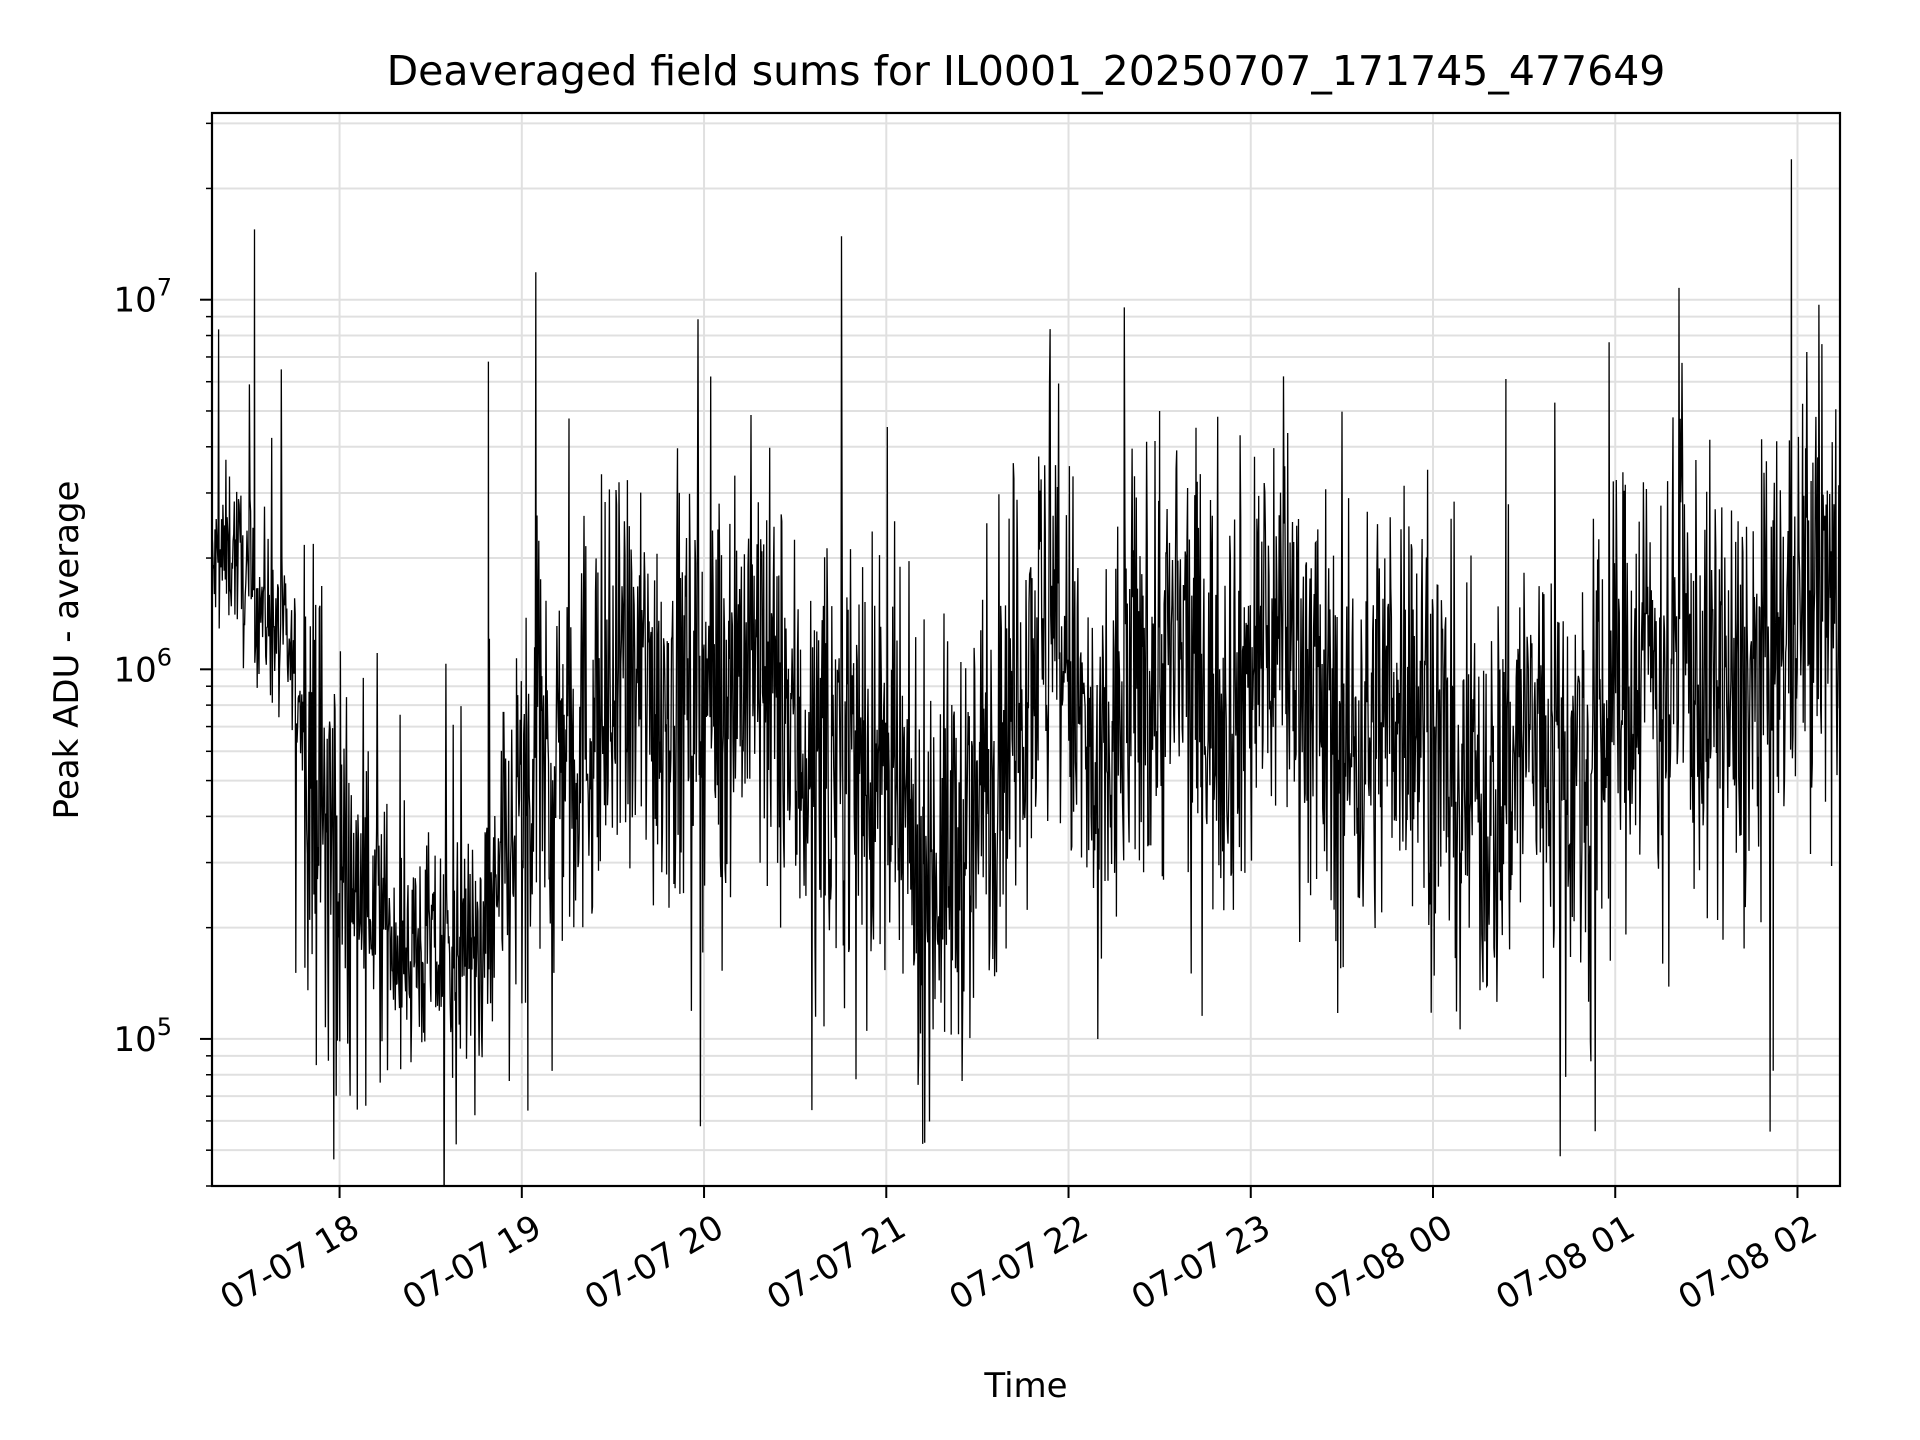 The width and height of the screenshot is (1920, 1440). What do you see at coordinates (1025, 1386) in the screenshot?
I see `x-axis-label: Time` at bounding box center [1025, 1386].